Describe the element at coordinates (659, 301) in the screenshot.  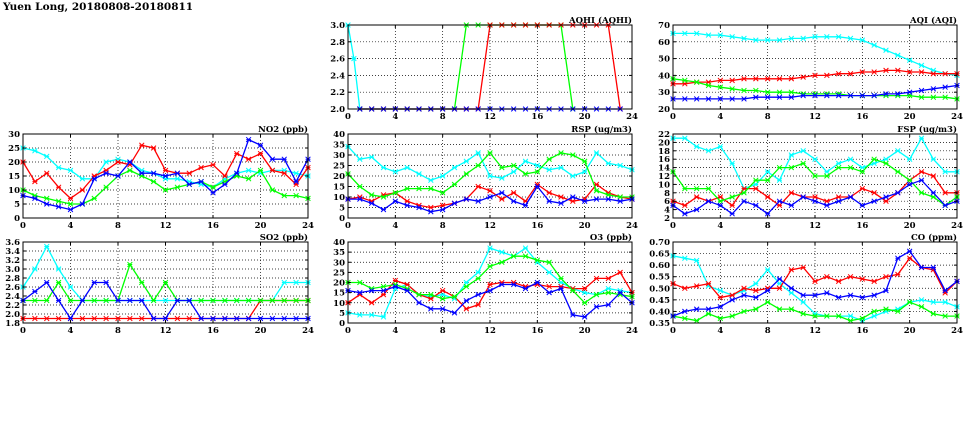
I see `y-tick-label: 0.45` at that location.